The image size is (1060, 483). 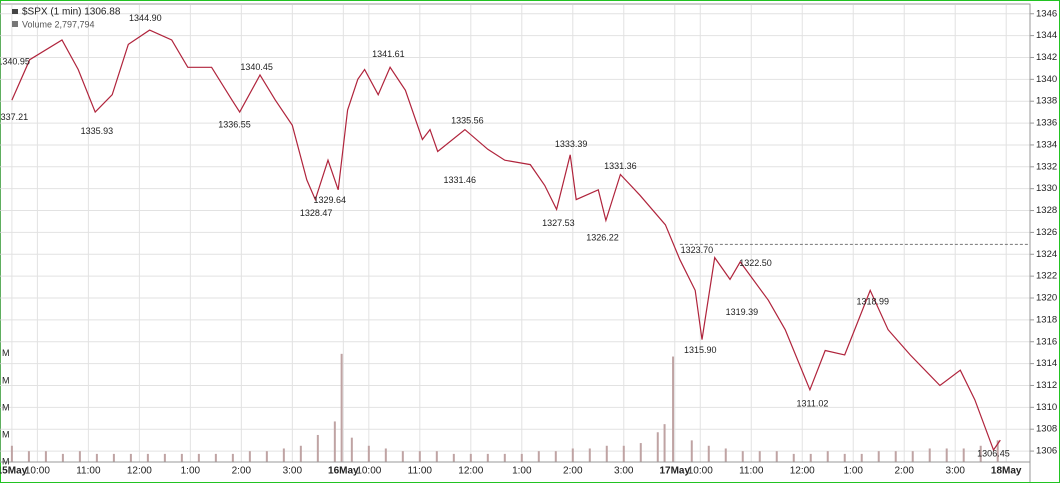 I want to click on y-tick-label: 1320, so click(x=1046, y=298).